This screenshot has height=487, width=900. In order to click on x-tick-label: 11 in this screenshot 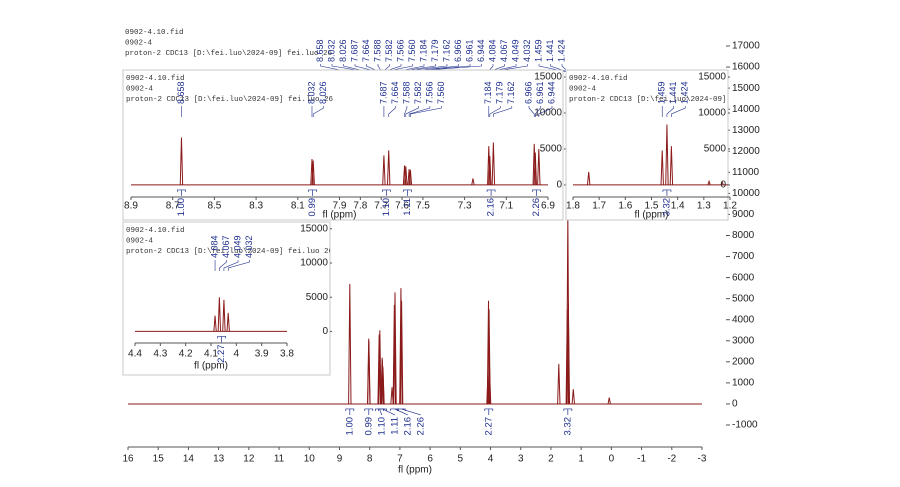, I will do `click(279, 459)`.